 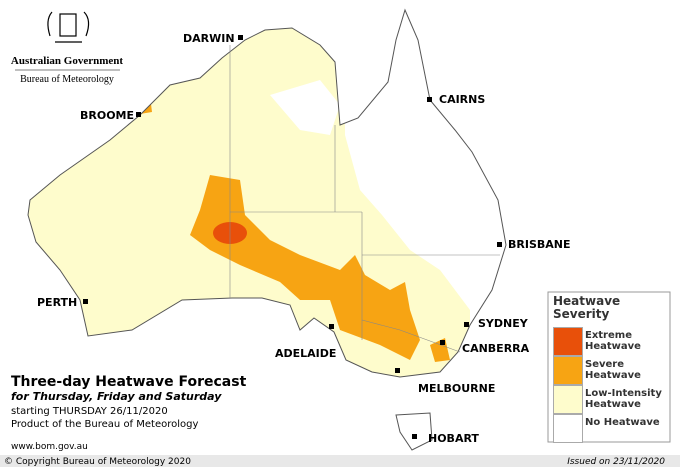 I want to click on crest, so click(x=68, y=27).